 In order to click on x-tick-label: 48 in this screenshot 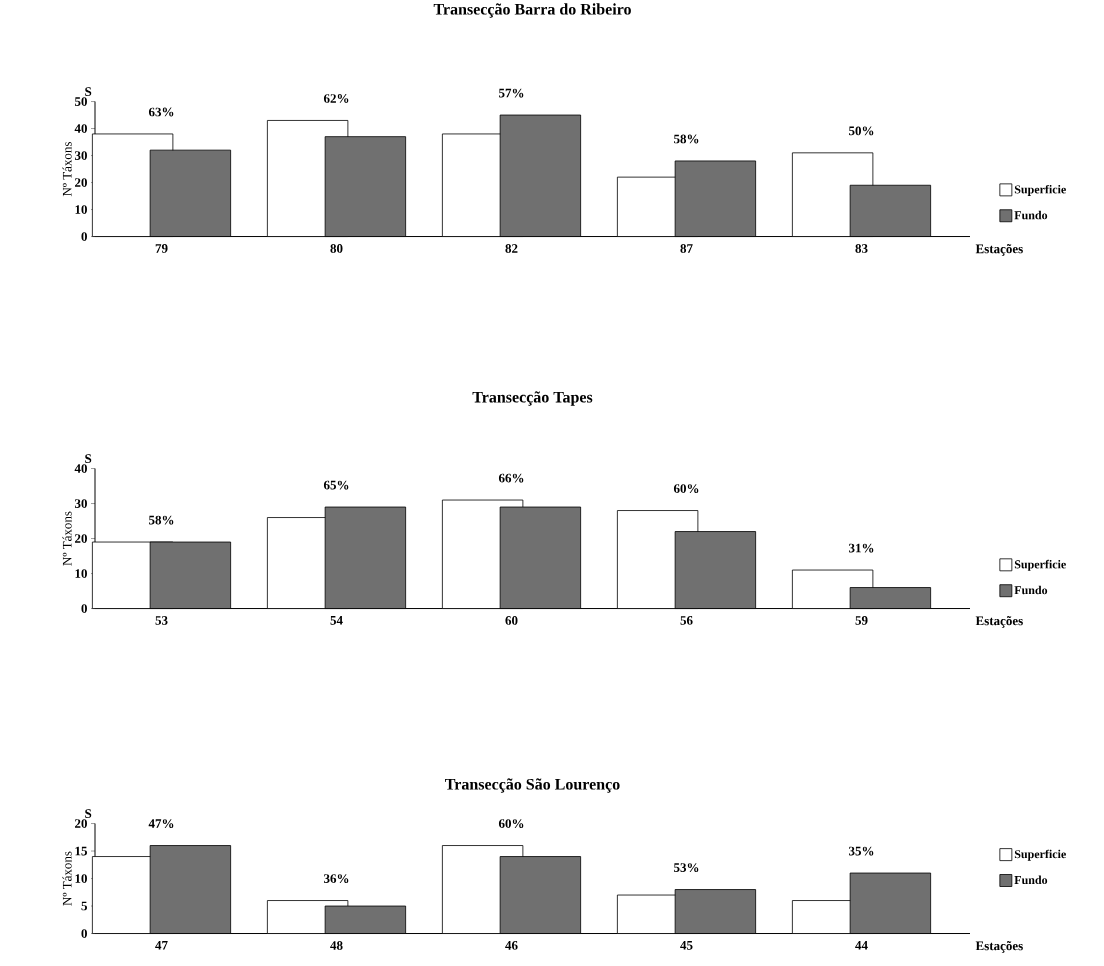, I will do `click(336, 946)`.